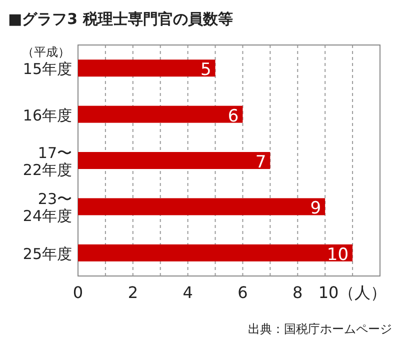 This screenshot has width=400, height=350. Describe the element at coordinates (320, 329) in the screenshot. I see `source-note: 出典：国税庁ホームページ` at that location.